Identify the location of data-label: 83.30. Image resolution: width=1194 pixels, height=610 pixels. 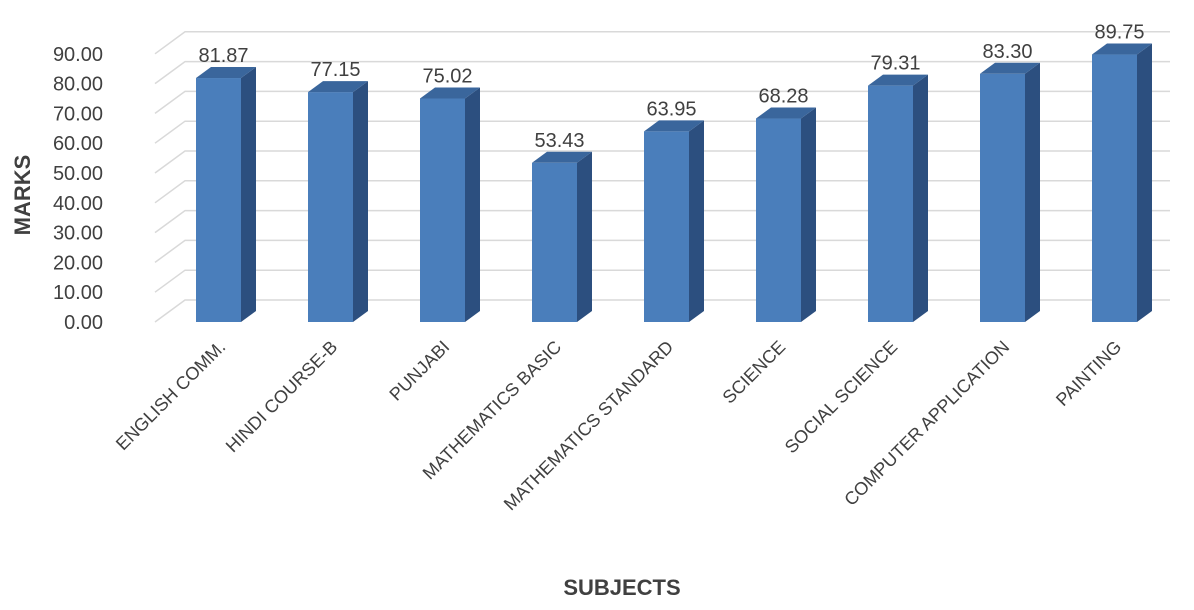
(1007, 52).